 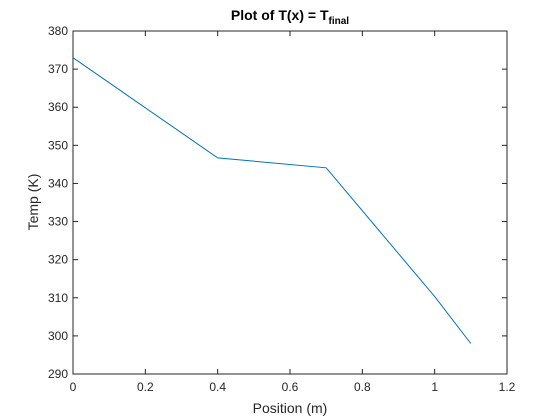 I want to click on x-tick-label: 0.6, so click(x=290, y=387).